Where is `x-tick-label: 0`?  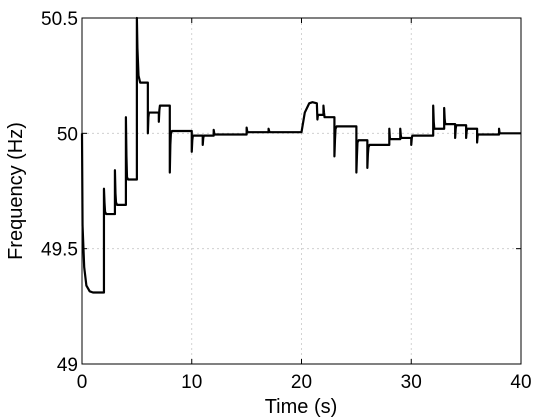
x-tick-label: 0 is located at coordinates (82, 382).